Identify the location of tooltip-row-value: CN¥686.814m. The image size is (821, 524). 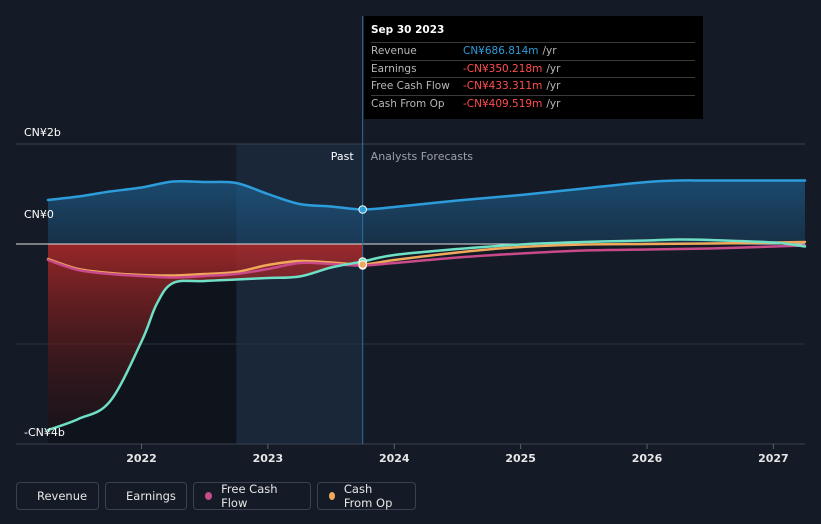
(501, 51).